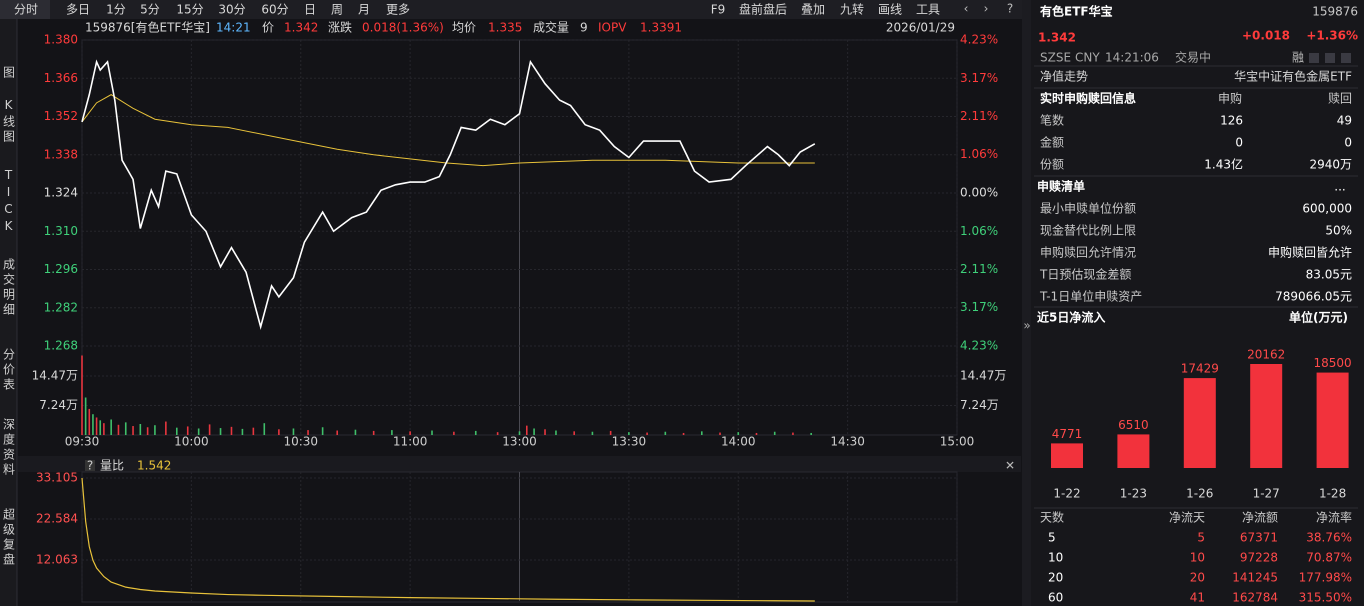 The height and width of the screenshot is (606, 1364). I want to click on section-title: 实时申购赎回信息, so click(1088, 98).